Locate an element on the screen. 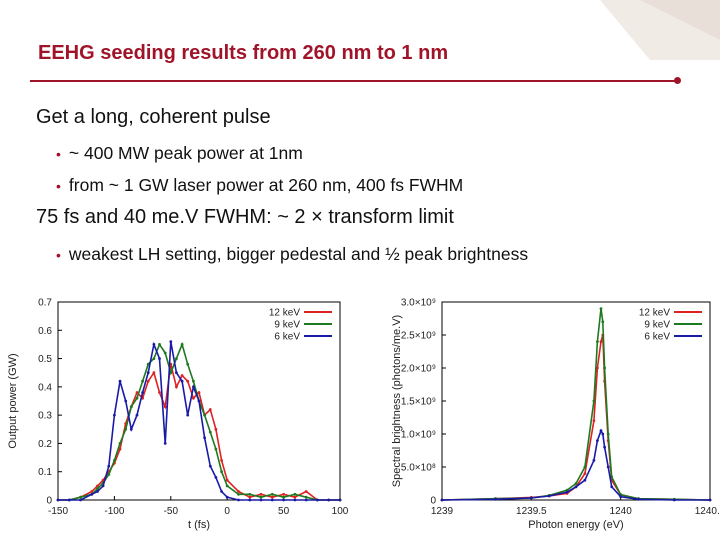  x-axis-label: t (fs) is located at coordinates (199, 525).